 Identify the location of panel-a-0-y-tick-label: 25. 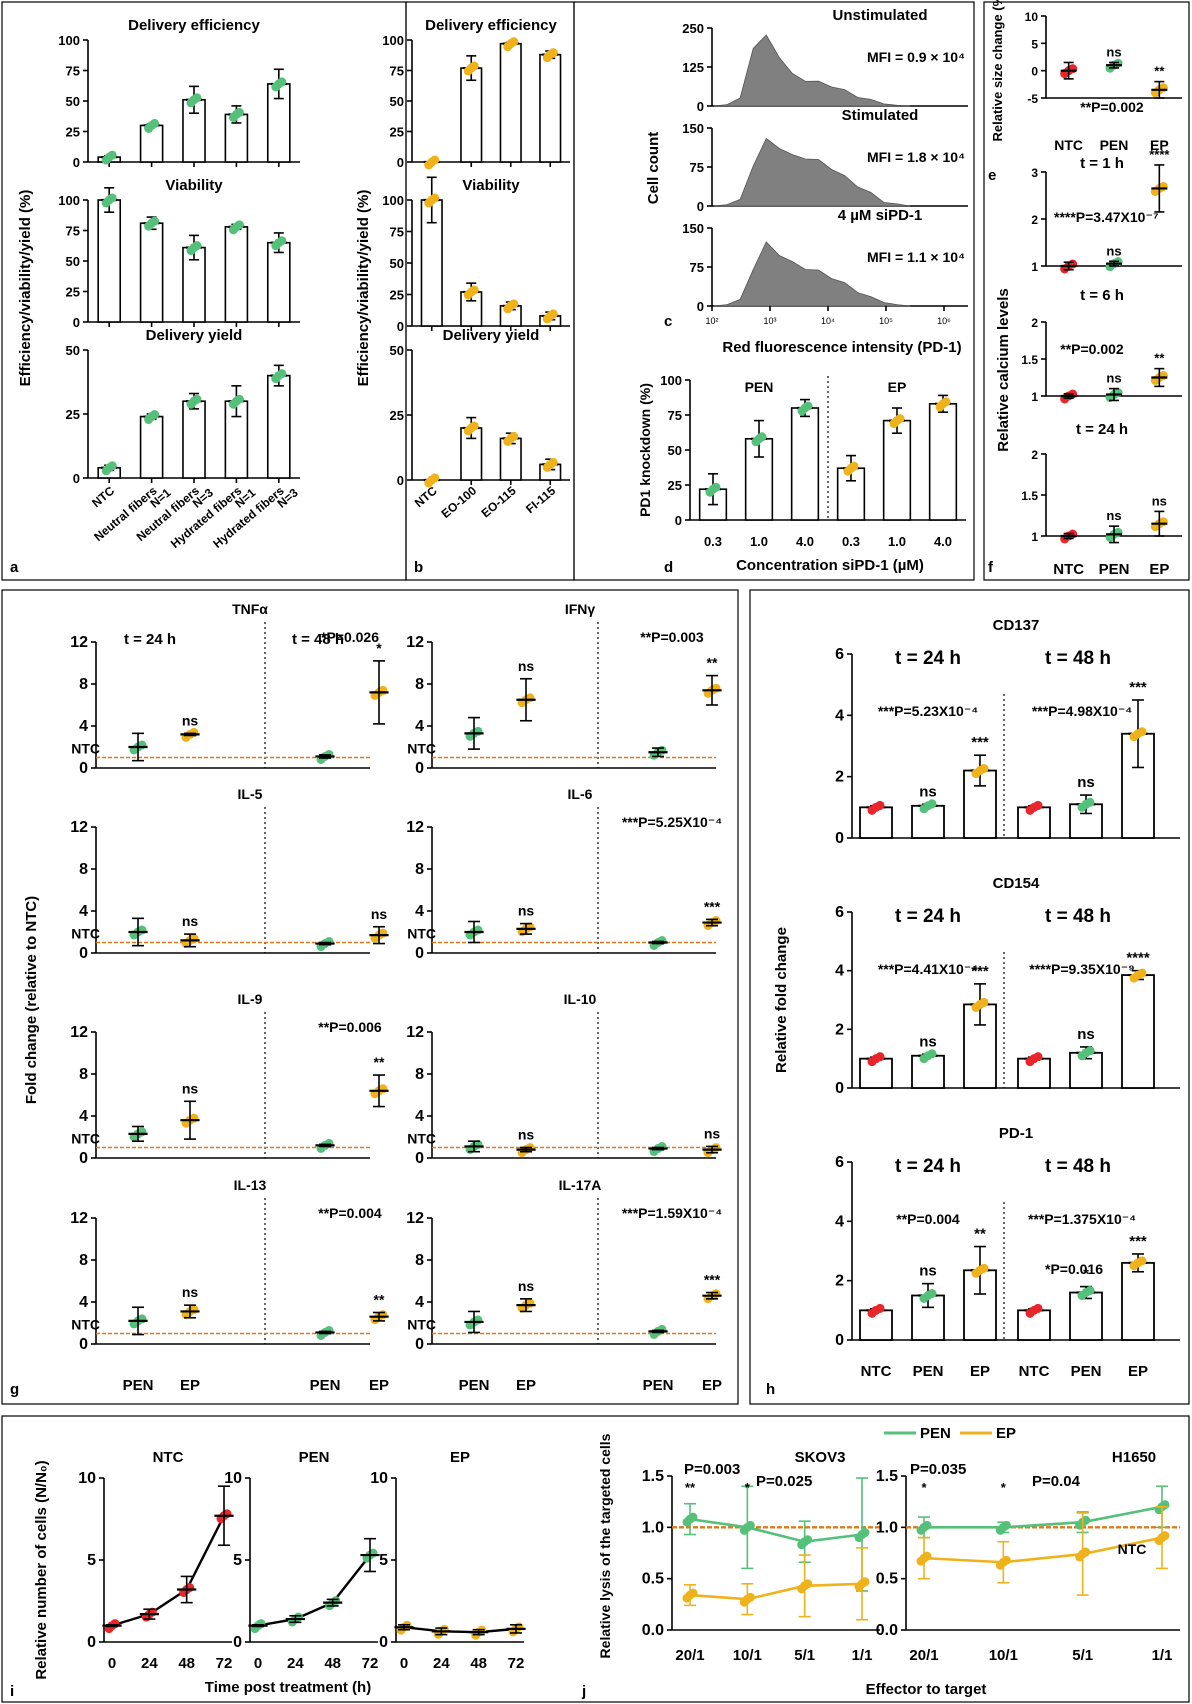
(73, 132).